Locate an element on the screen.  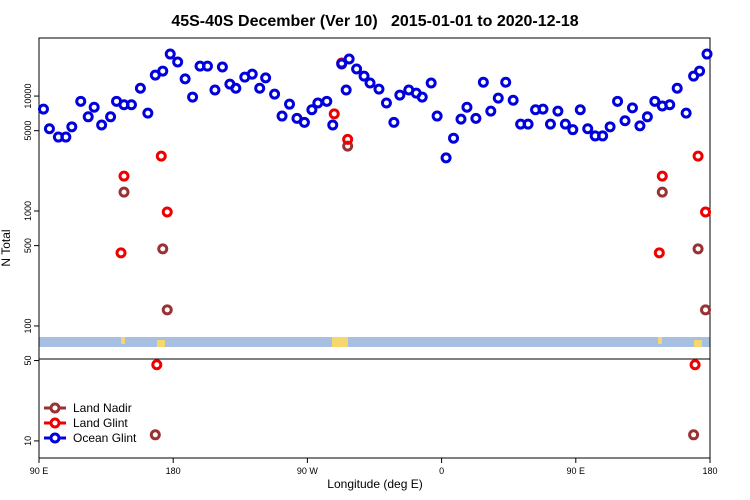
surface-strip is located at coordinates (374, 342).